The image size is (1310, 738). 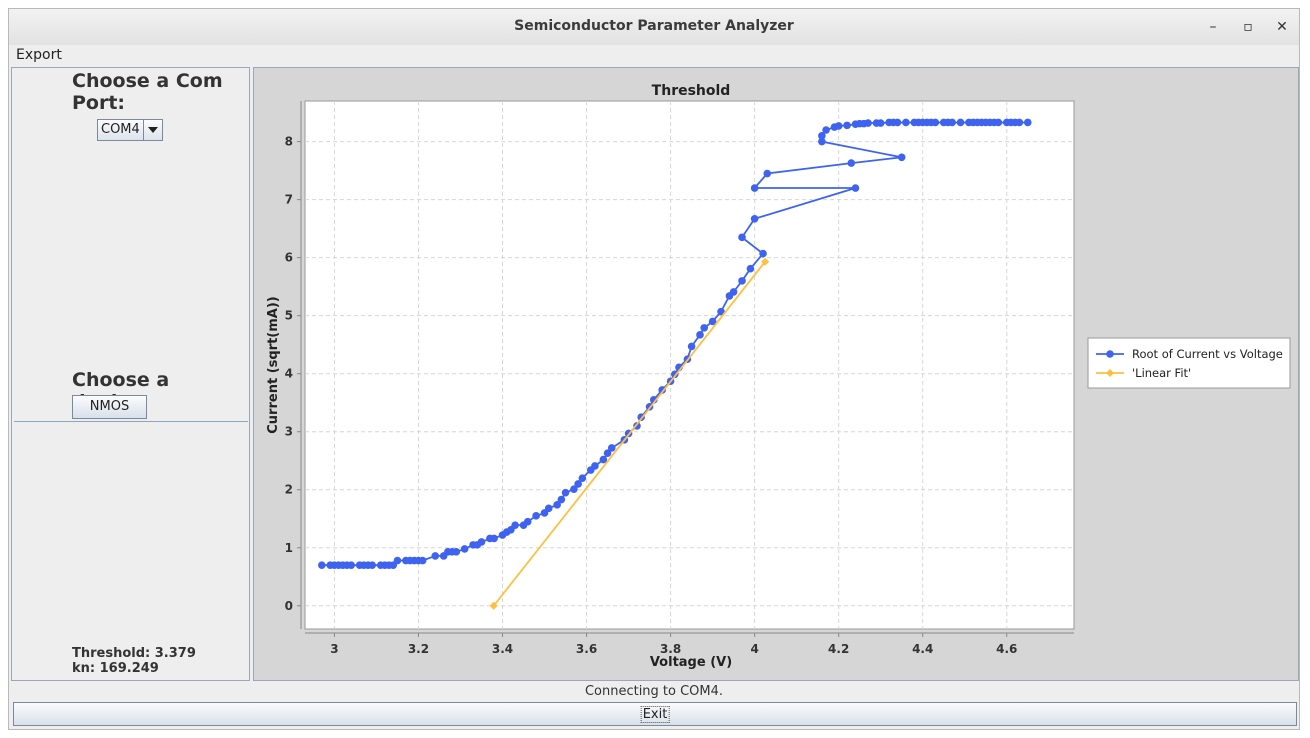 What do you see at coordinates (670, 649) in the screenshot?
I see `x-tick-label: 3.8` at bounding box center [670, 649].